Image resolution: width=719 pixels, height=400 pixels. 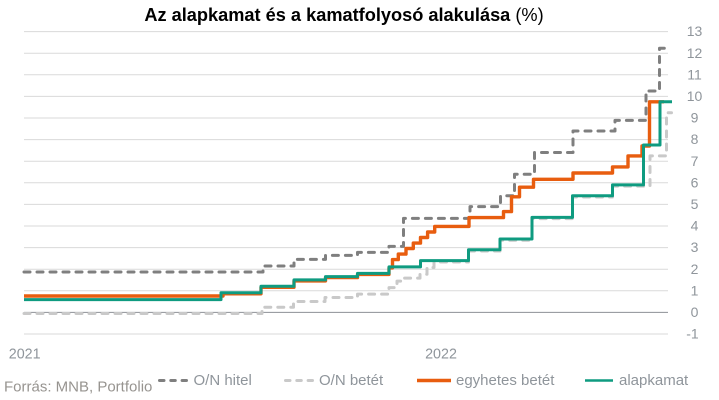 I want to click on svg-text: alapkamat, so click(x=654, y=380).